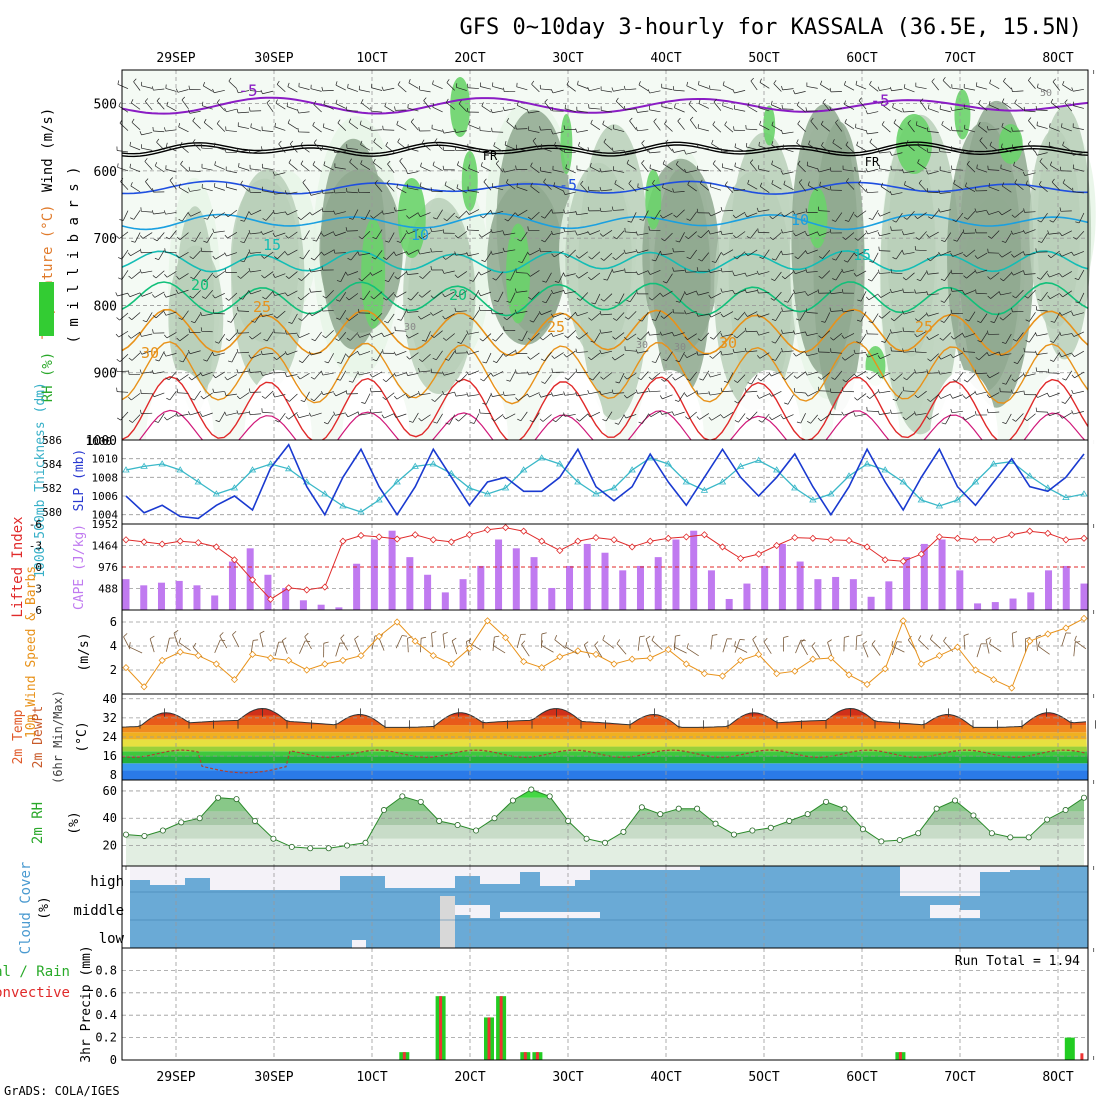 The height and width of the screenshot is (1100, 1100). What do you see at coordinates (1046, 93) in the screenshot?
I see `isotherm-label: 50` at bounding box center [1046, 93].